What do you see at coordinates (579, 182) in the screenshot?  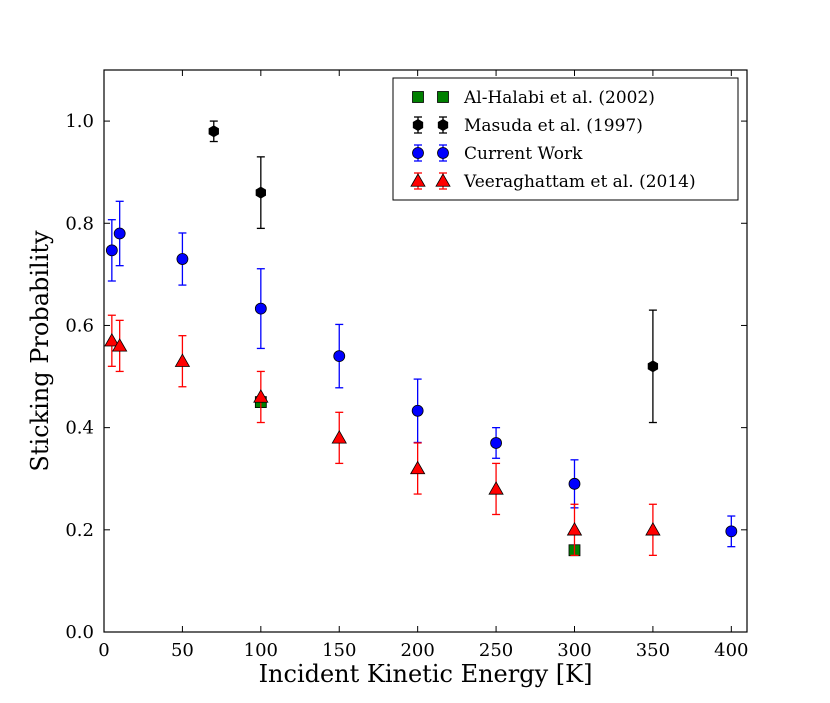 I see `legend-label: Veeraghattam et al. (2014)` at bounding box center [579, 182].